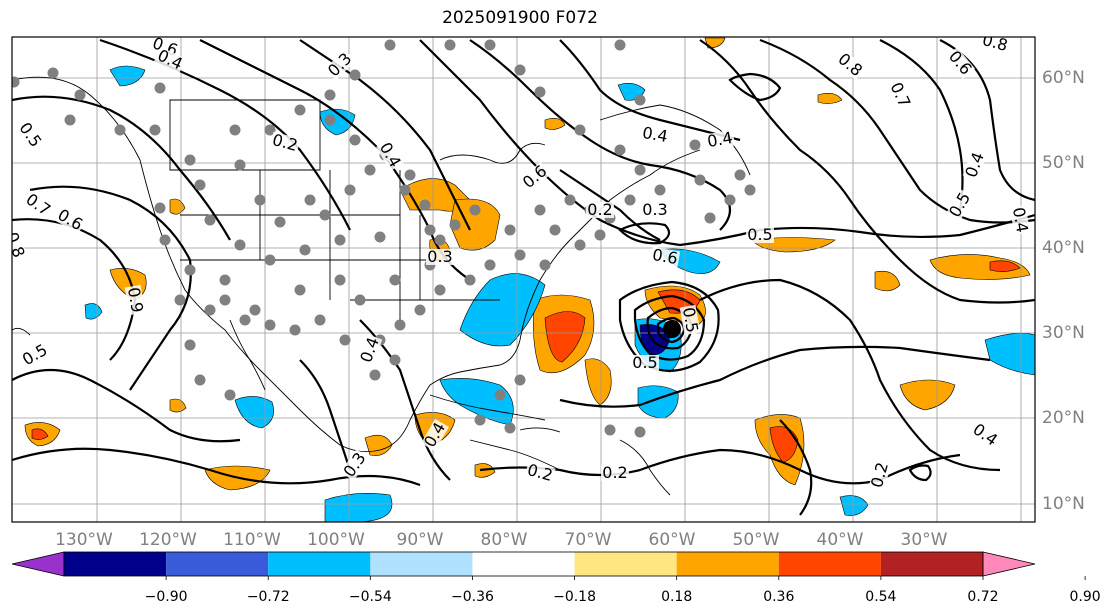 The height and width of the screenshot is (615, 1105). Describe the element at coordinates (880, 597) in the screenshot. I see `colorbar-tick-label: 0.54` at that location.